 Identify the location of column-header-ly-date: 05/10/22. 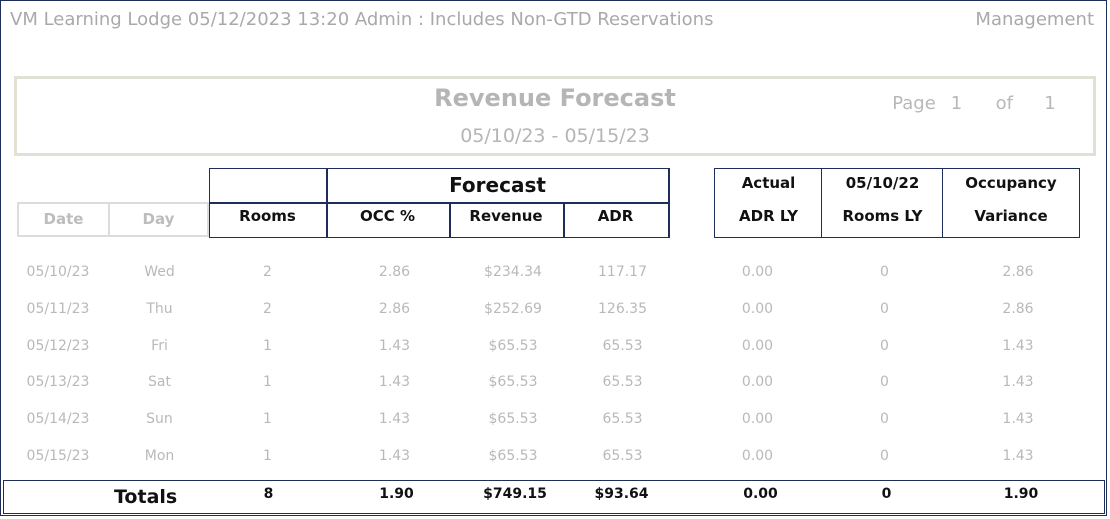
(882, 183).